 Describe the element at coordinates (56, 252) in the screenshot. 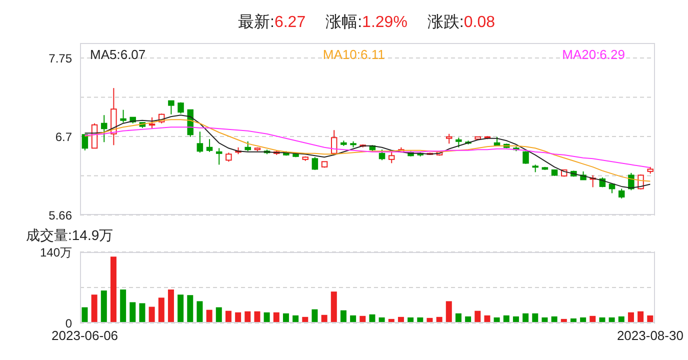

I see `y-tick-label: 140万` at that location.